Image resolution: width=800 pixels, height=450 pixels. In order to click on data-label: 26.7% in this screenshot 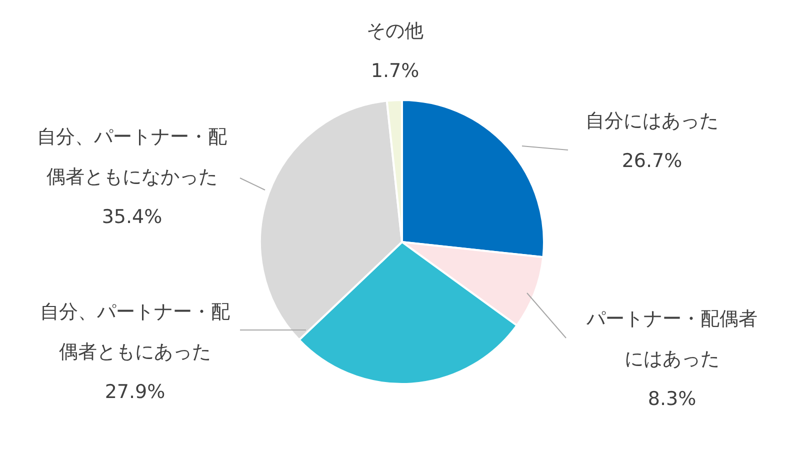, I will do `click(652, 161)`.